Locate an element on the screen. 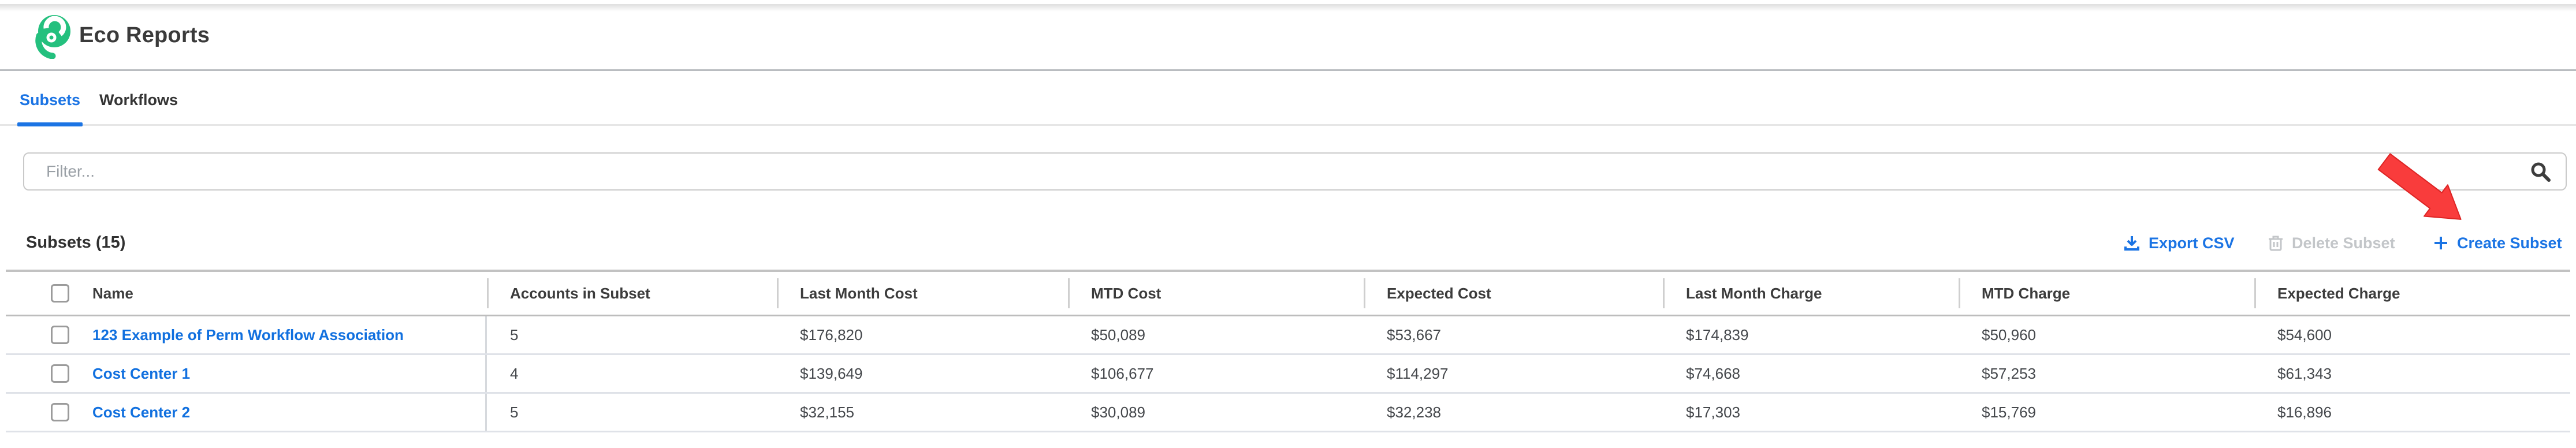 This screenshot has height=448, width=2576. column-header-accounts-in-subset: Accounts in Subset is located at coordinates (632, 293).